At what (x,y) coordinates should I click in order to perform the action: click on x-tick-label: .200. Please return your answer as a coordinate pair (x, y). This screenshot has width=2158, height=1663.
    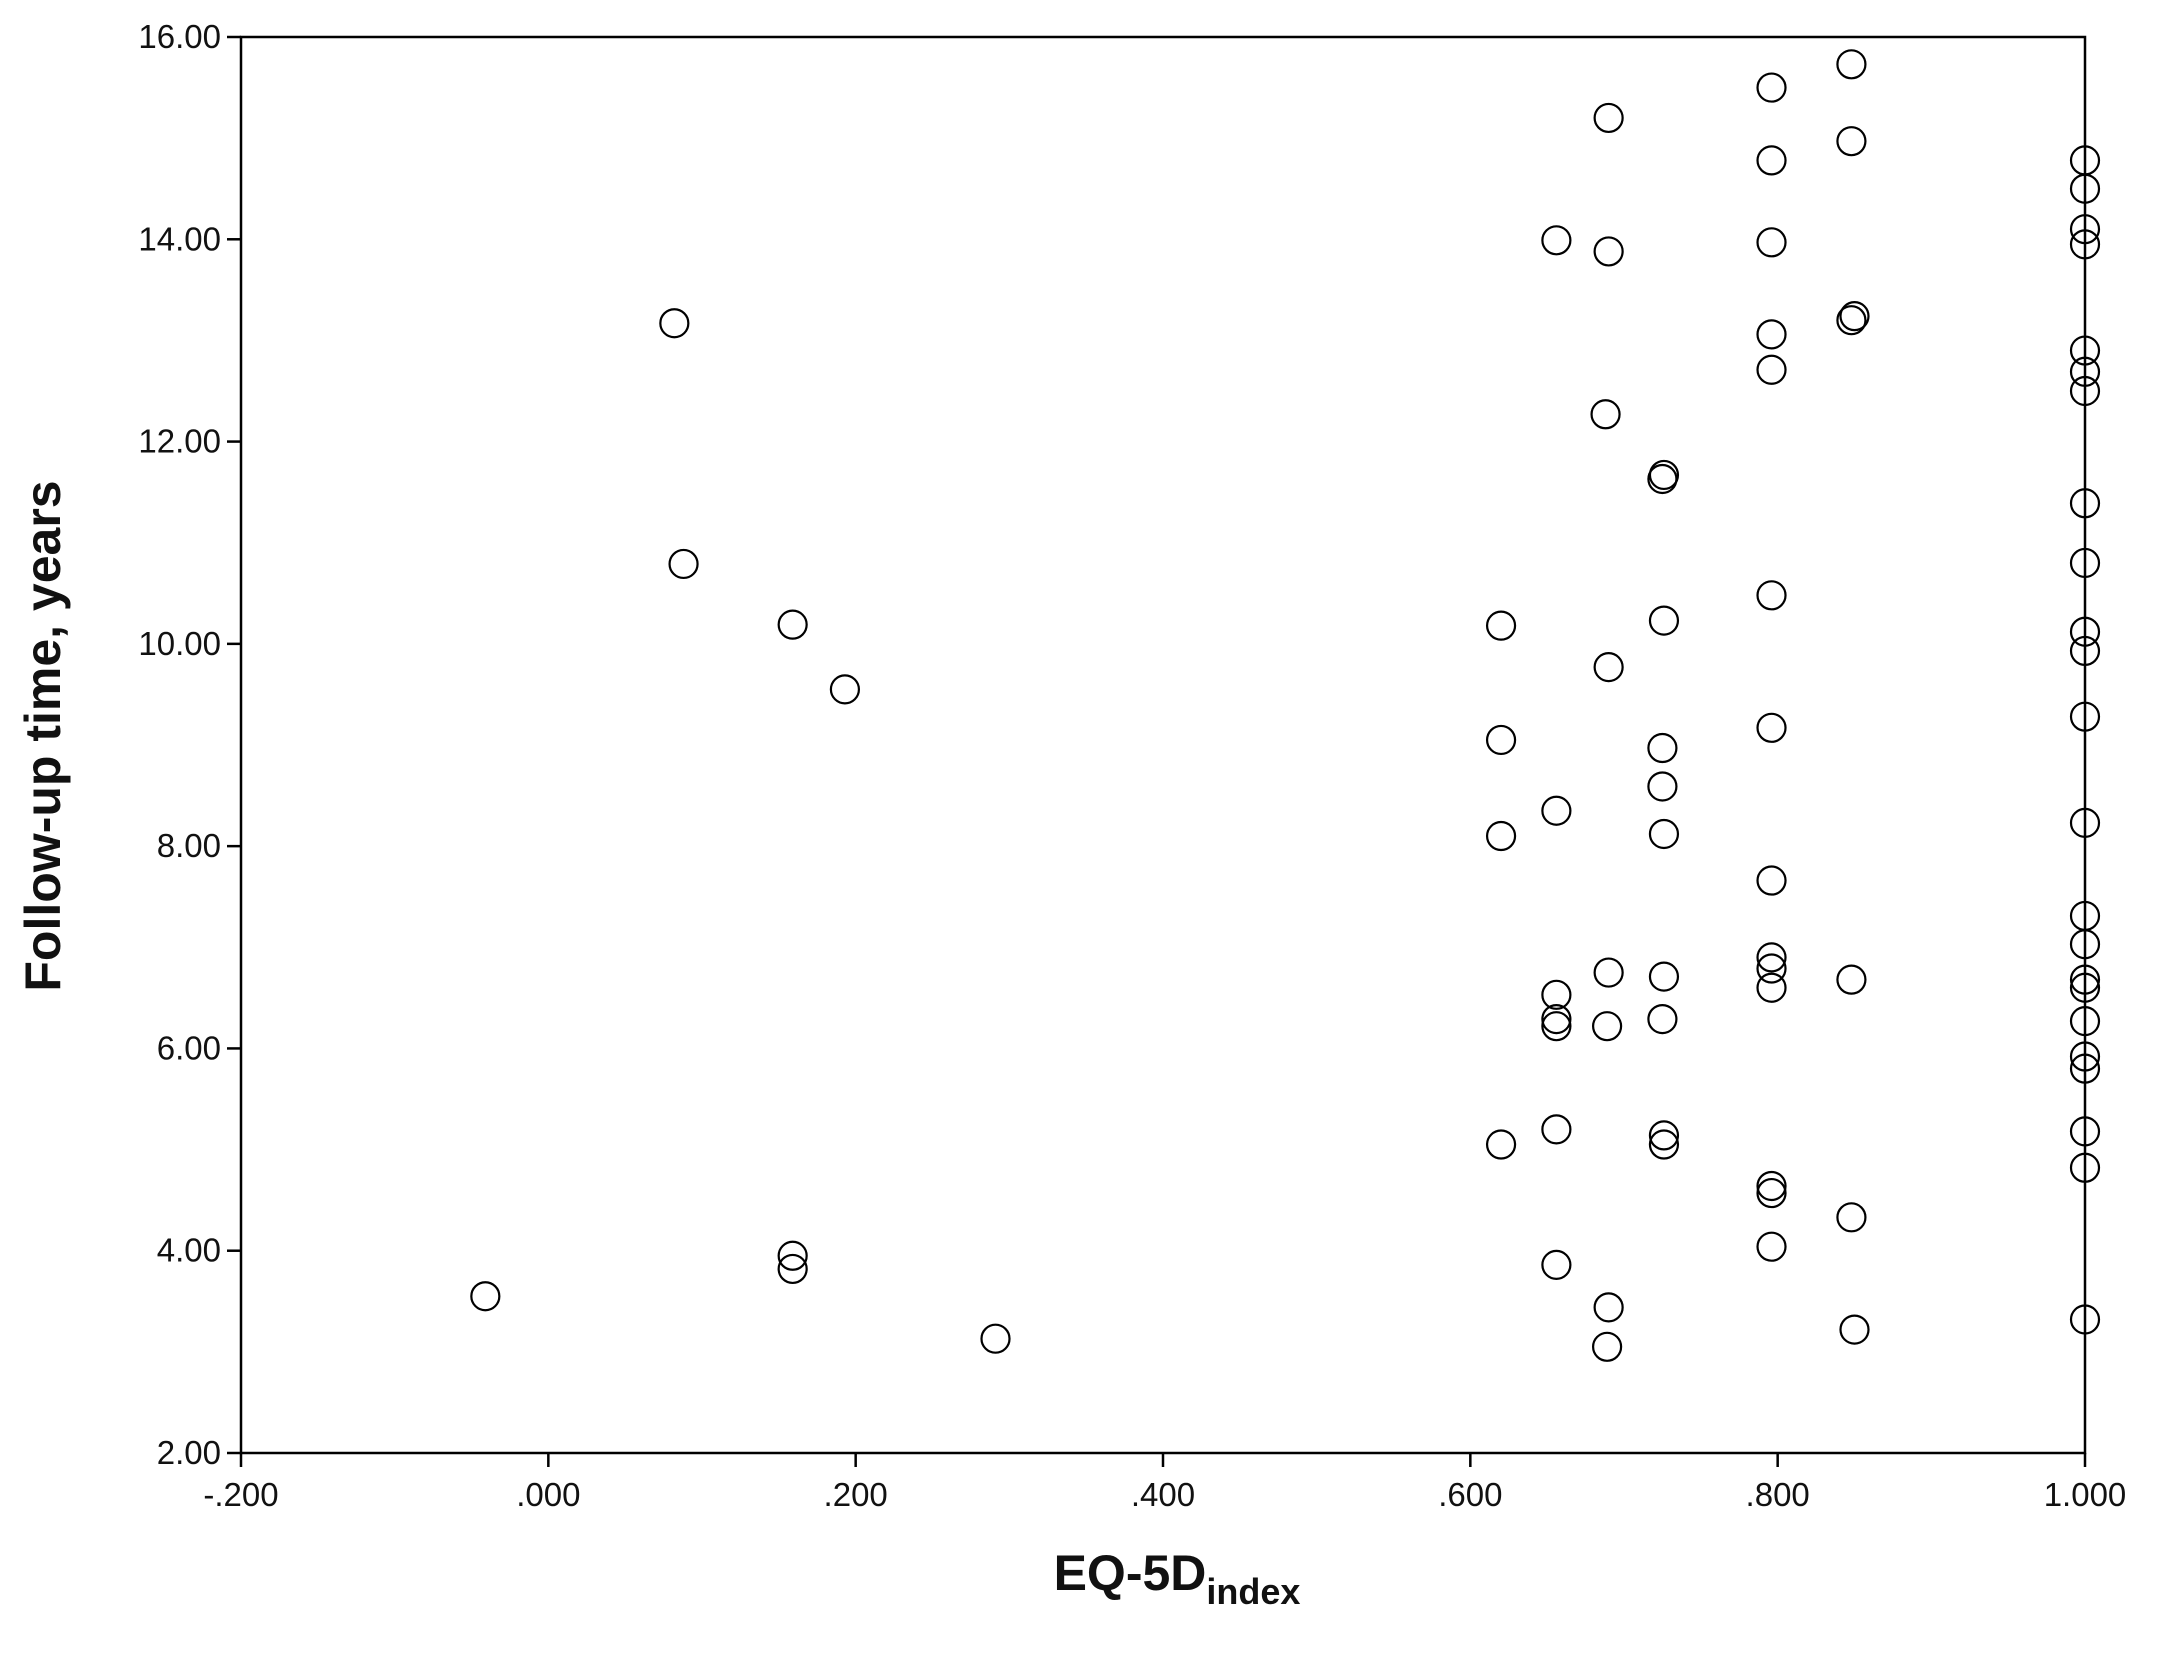
    Looking at the image, I should click on (856, 1494).